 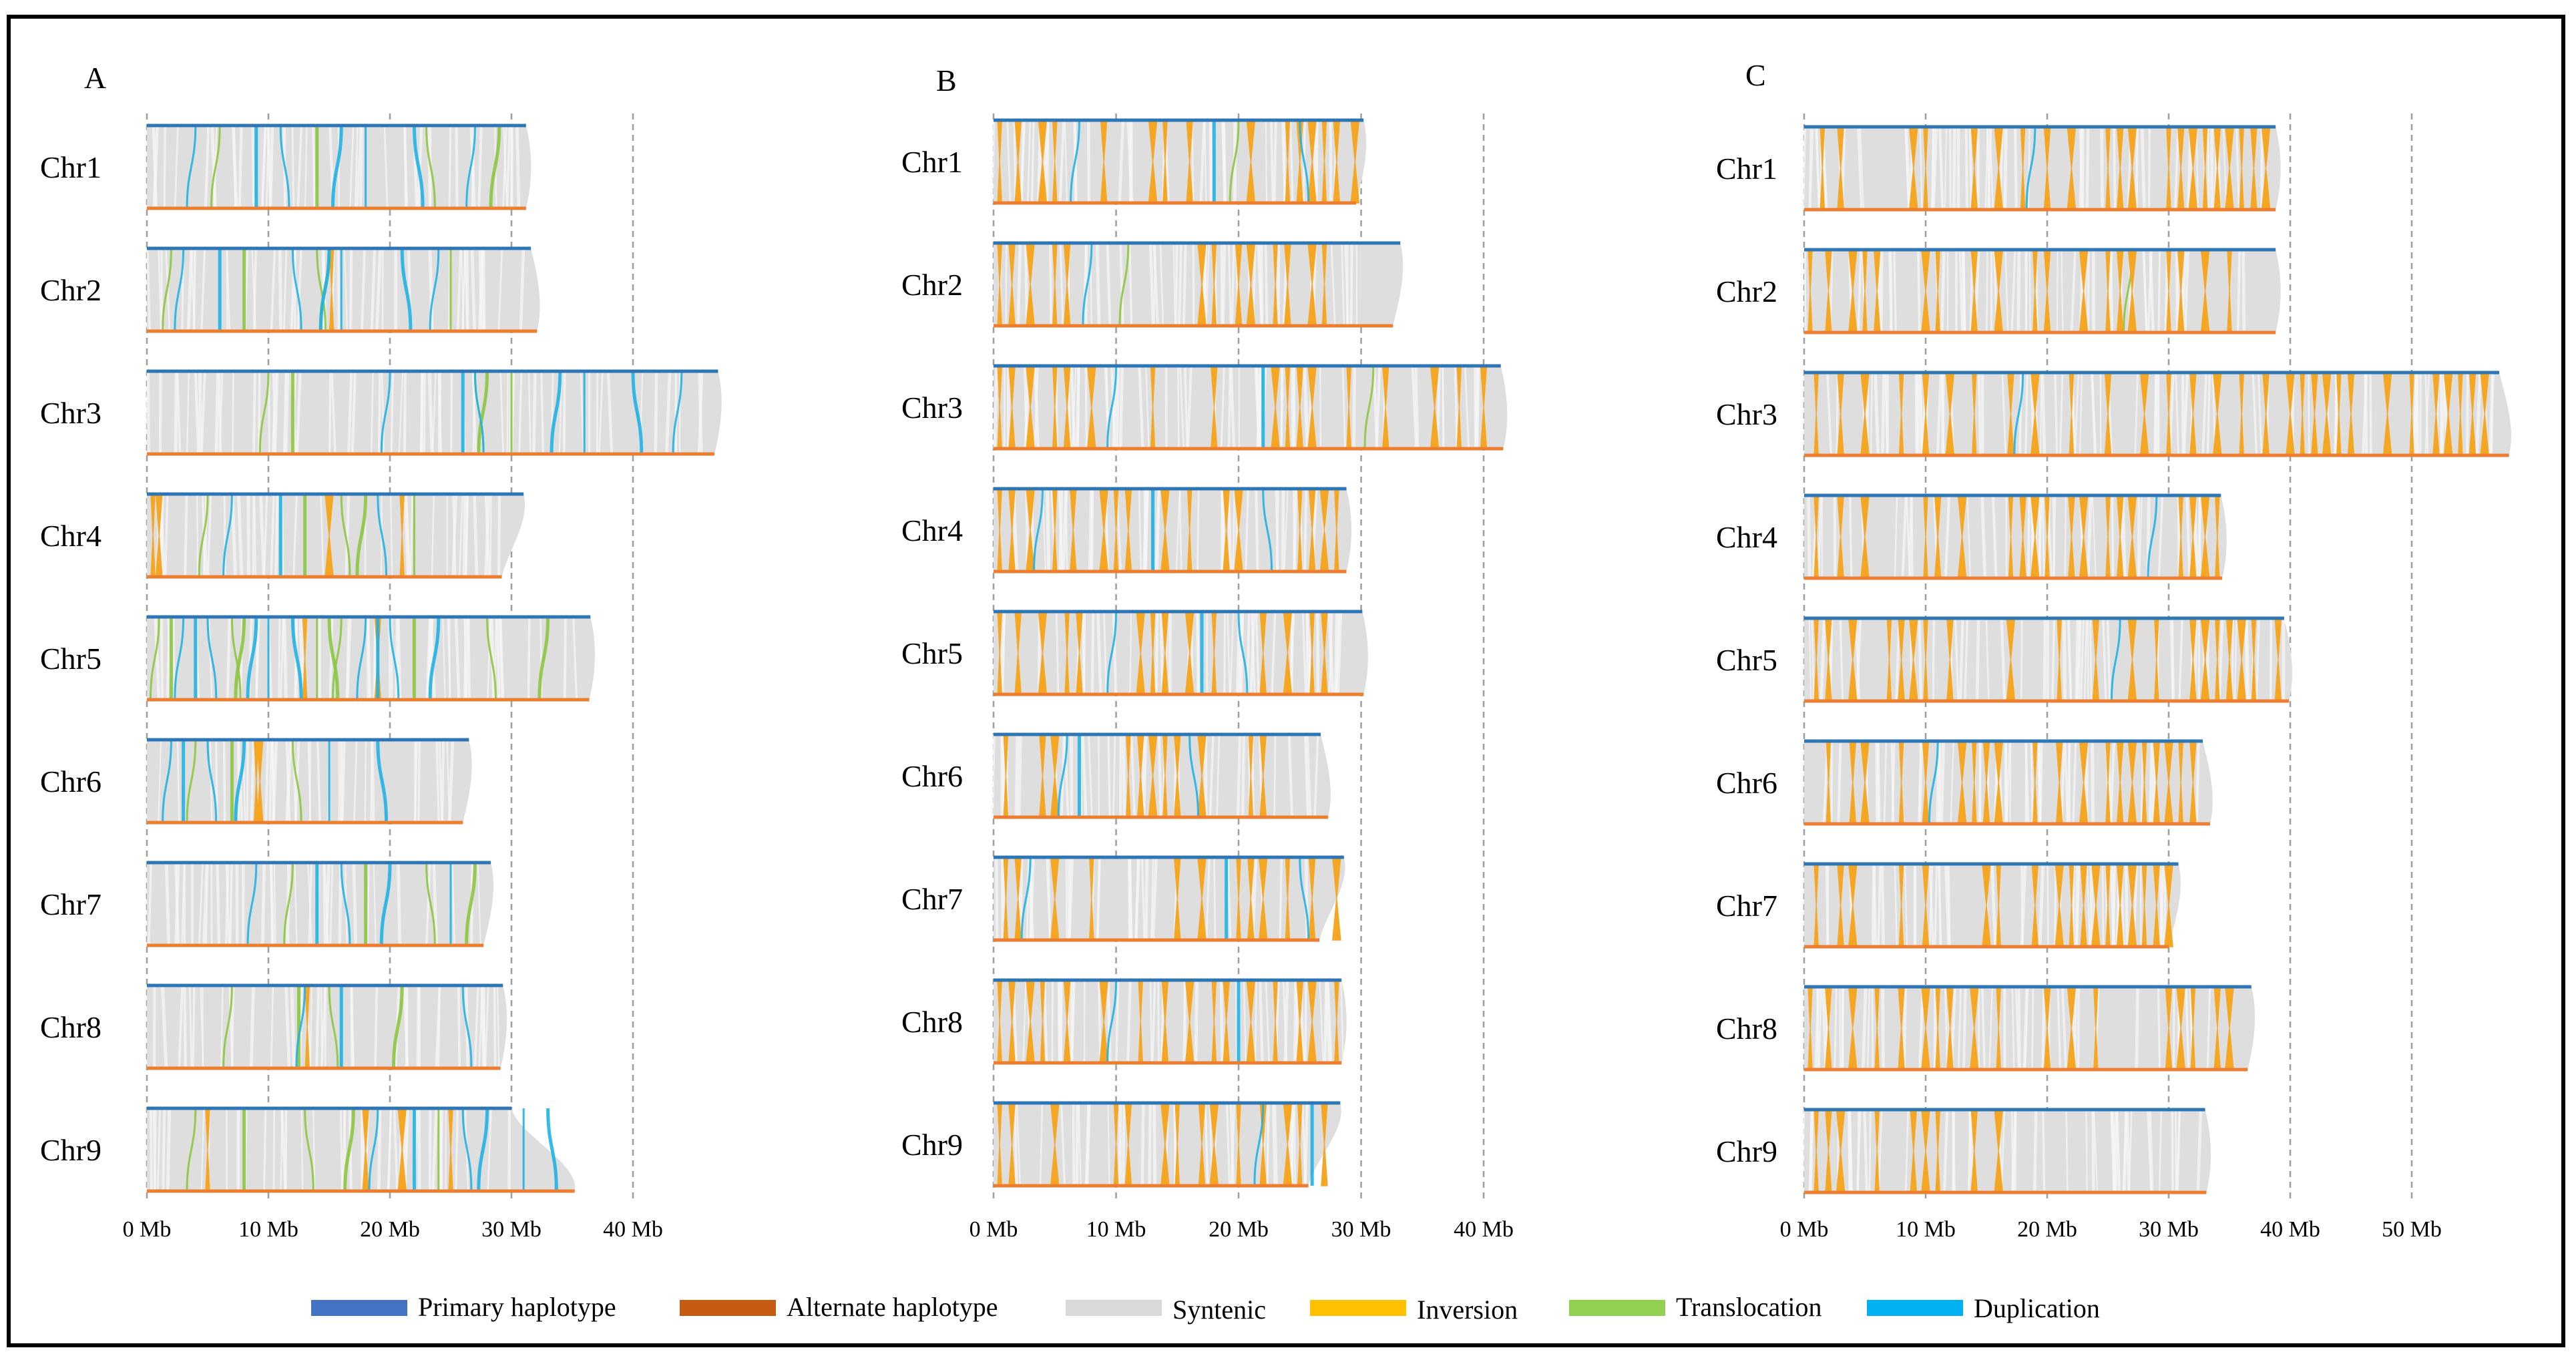 What do you see at coordinates (2412, 1230) in the screenshot?
I see `x-tick-label: 50 Mb` at bounding box center [2412, 1230].